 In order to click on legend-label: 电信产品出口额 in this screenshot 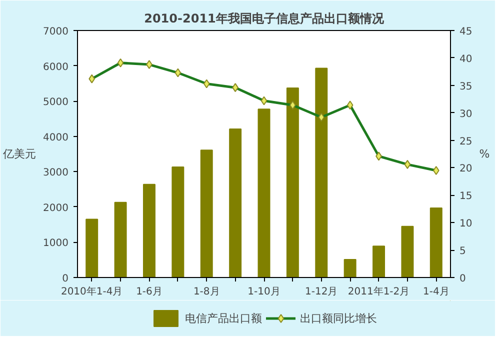, I will do `click(223, 318)`.